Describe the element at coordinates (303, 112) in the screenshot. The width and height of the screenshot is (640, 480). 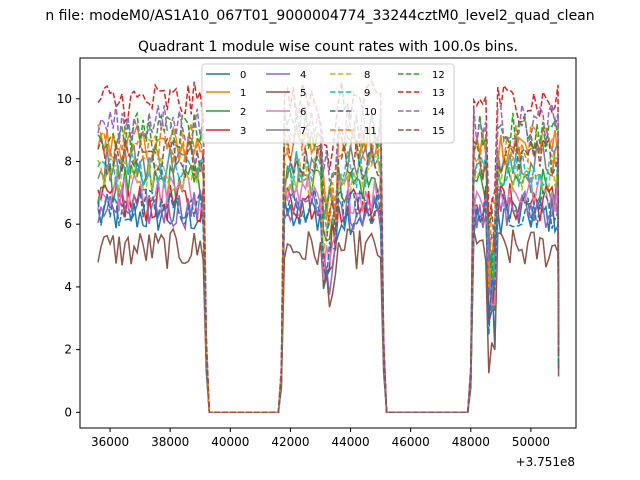
I see `legend-label: 6` at that location.